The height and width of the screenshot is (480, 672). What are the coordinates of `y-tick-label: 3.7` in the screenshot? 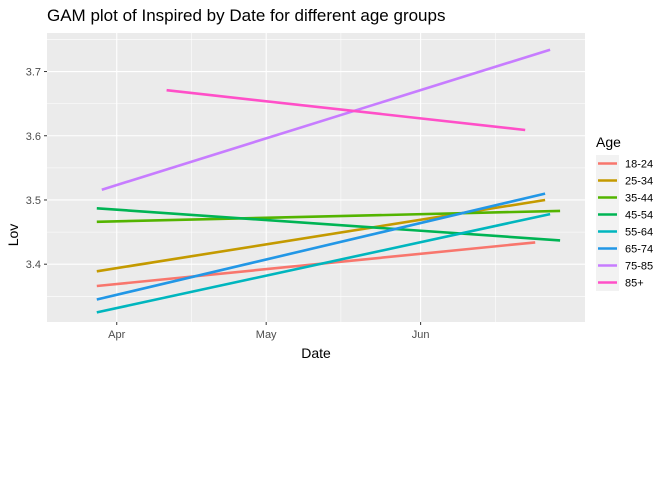 It's located at (33, 73).